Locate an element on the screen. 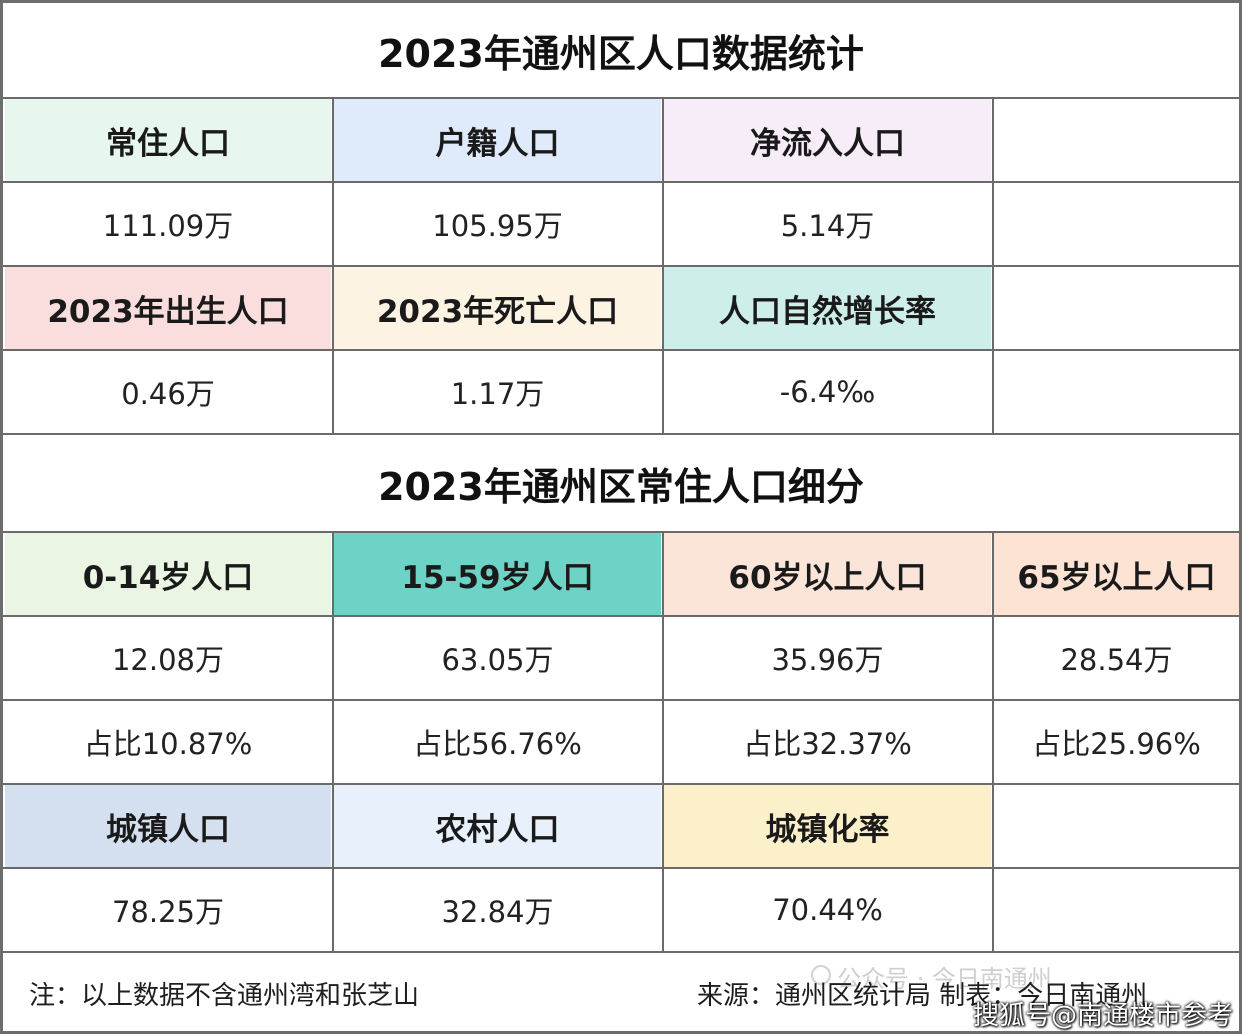  header-age-60-plus: 60岁以上人口 is located at coordinates (827, 574).